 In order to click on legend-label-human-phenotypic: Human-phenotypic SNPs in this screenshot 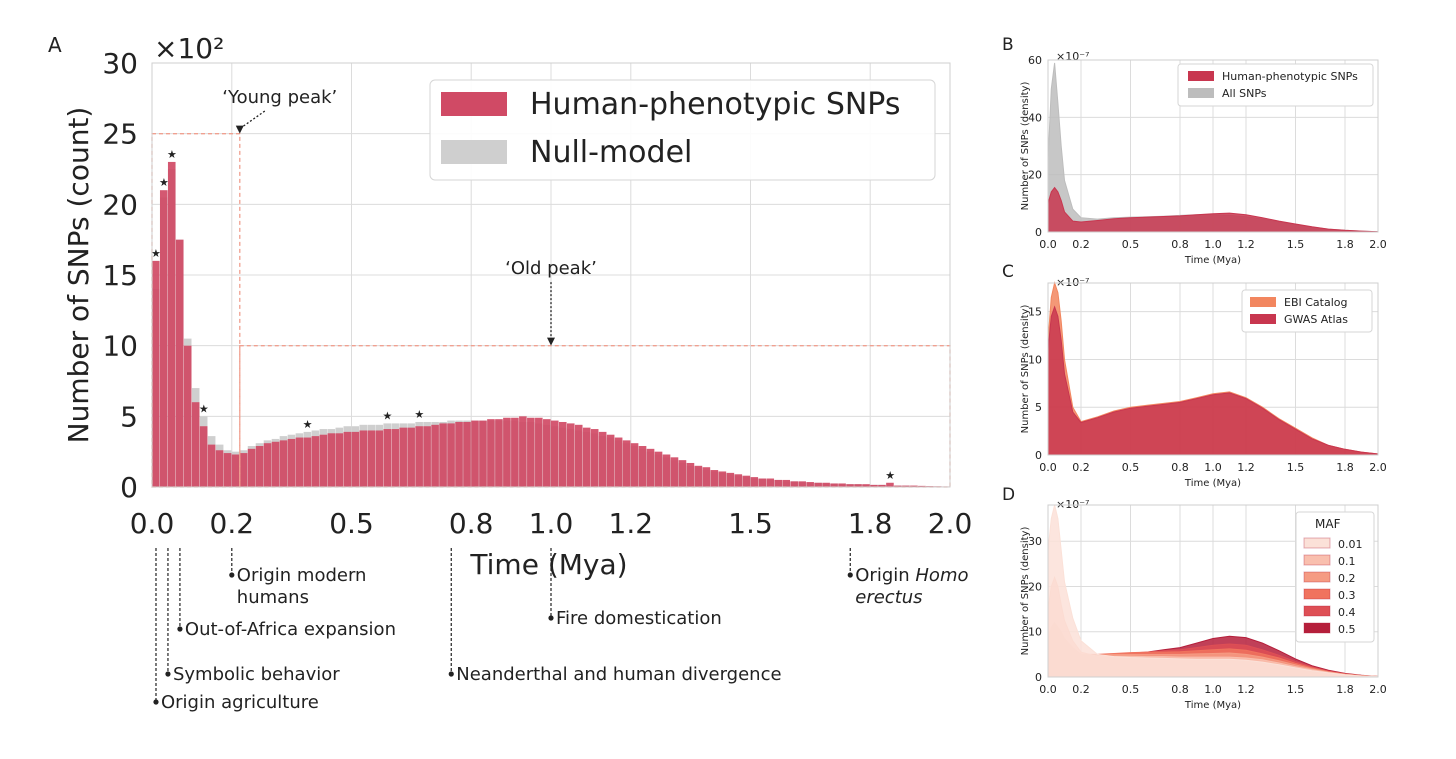, I will do `click(715, 104)`.